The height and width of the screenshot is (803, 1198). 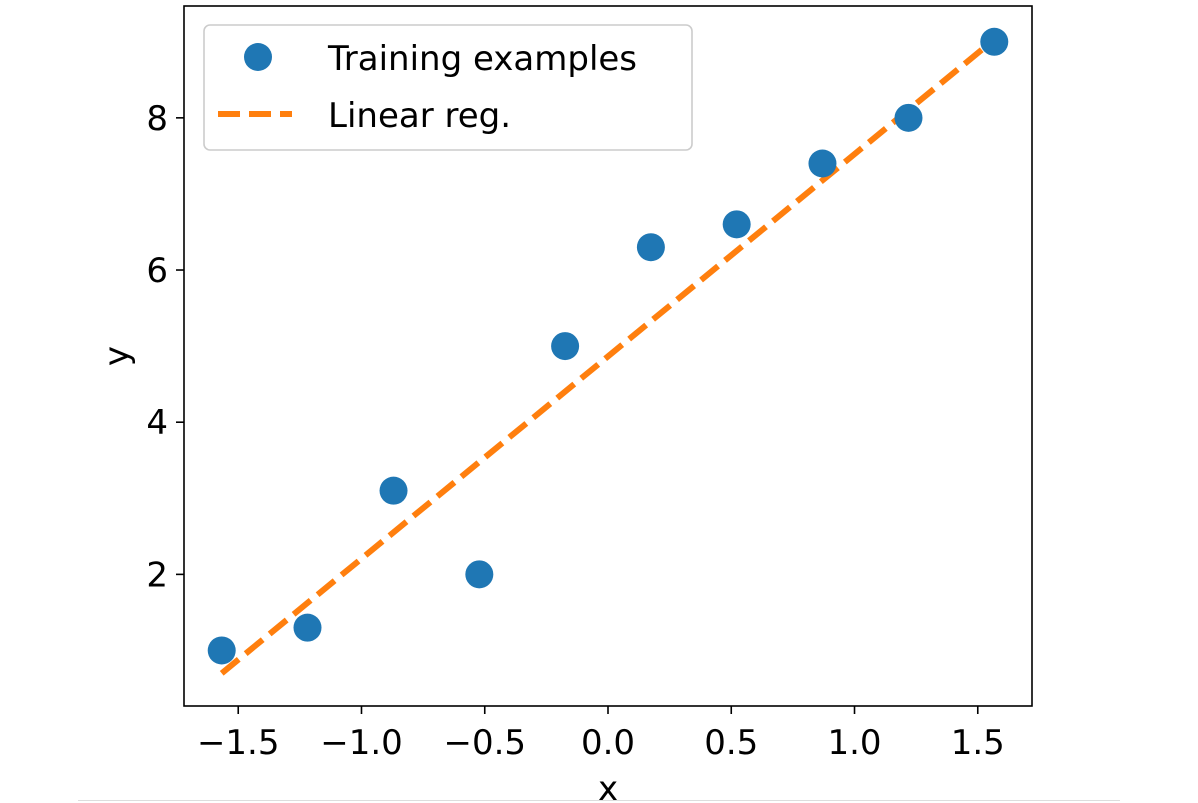 I want to click on x-tick-label: −0.5, so click(x=484, y=743).